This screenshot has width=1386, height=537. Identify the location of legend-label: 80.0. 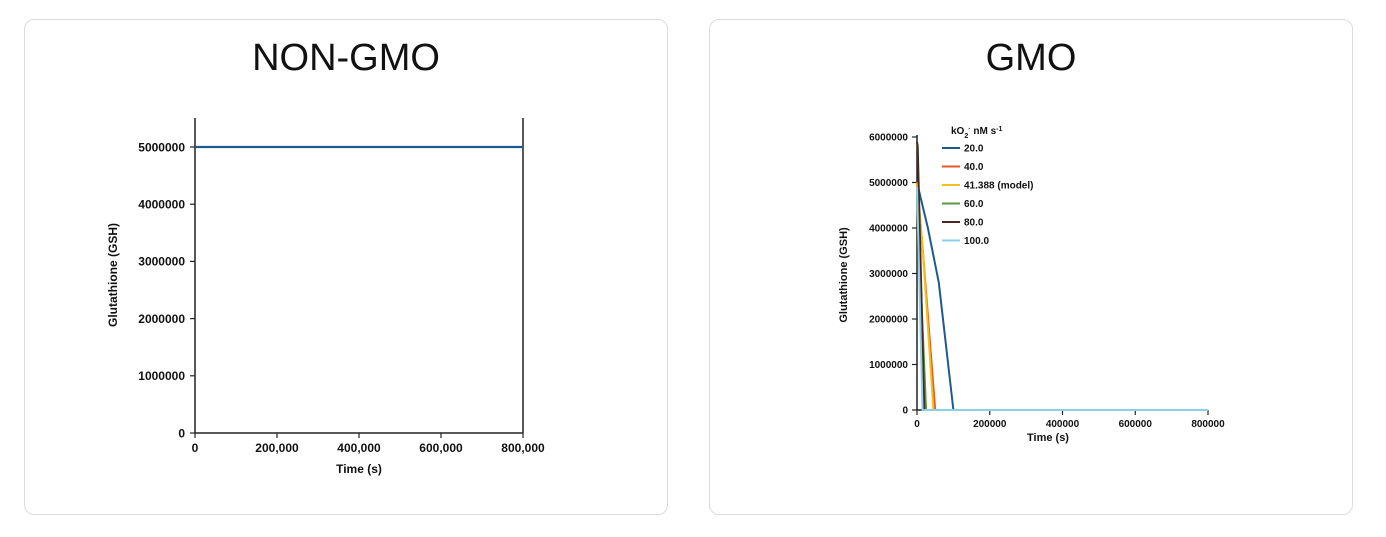
(974, 223).